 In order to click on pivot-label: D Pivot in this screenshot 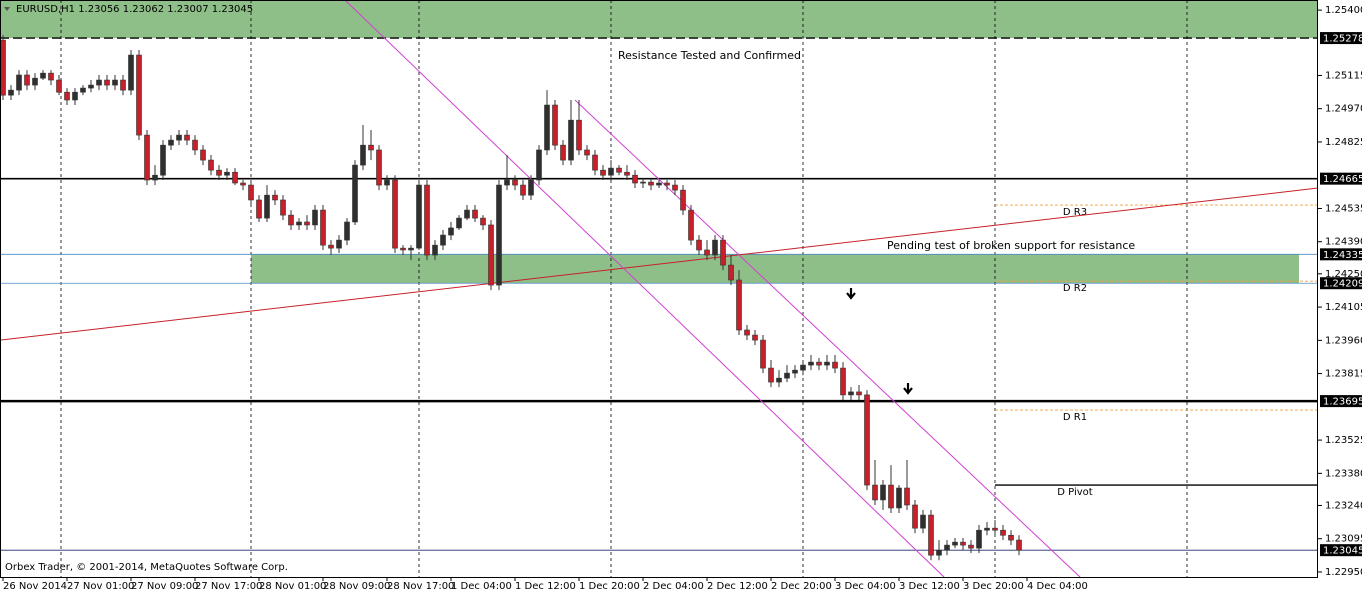, I will do `click(1075, 492)`.